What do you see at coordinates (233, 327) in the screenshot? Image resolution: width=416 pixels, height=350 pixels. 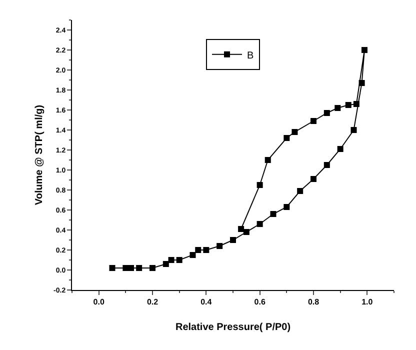 I see `x-axis-title: Relative Pressure( P/P0)` at bounding box center [233, 327].